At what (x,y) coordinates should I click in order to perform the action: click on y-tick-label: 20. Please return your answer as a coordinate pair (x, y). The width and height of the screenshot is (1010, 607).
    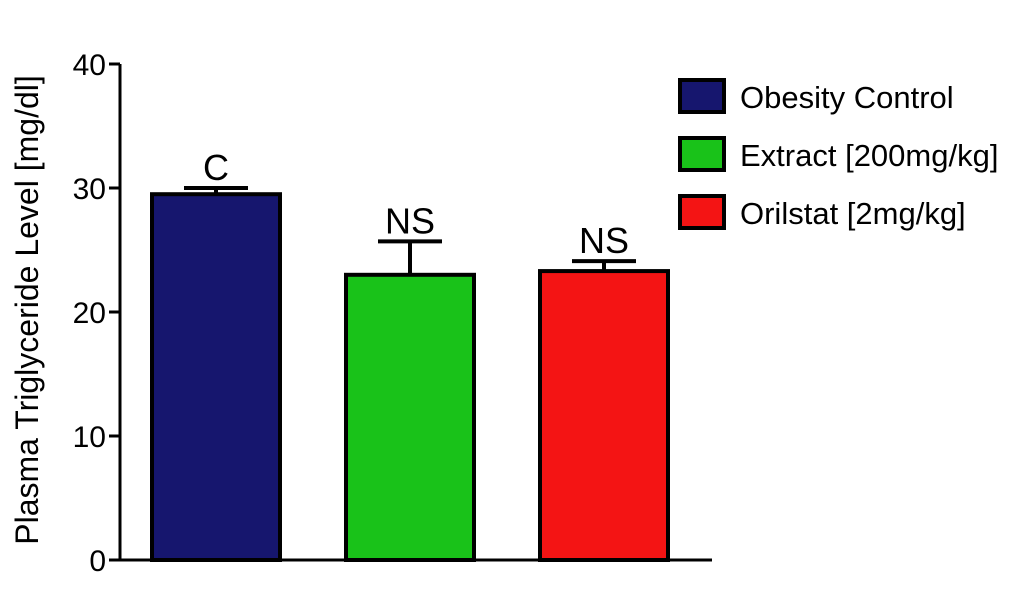
    Looking at the image, I should click on (89, 313).